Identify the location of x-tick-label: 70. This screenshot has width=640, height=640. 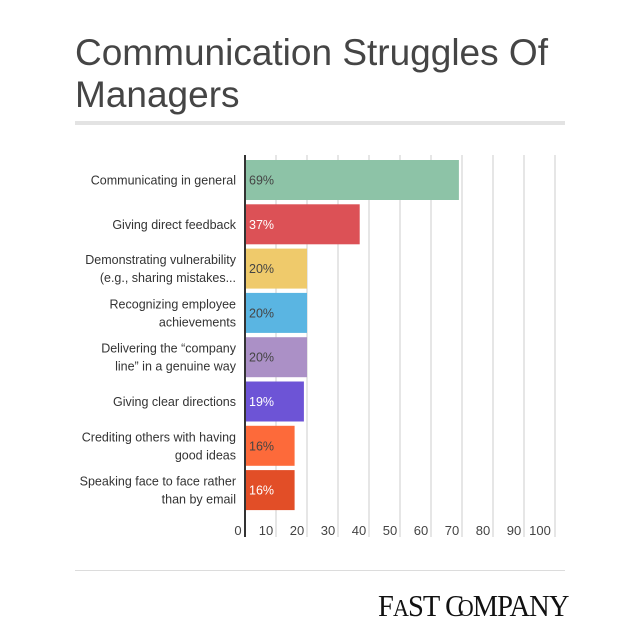
(452, 530).